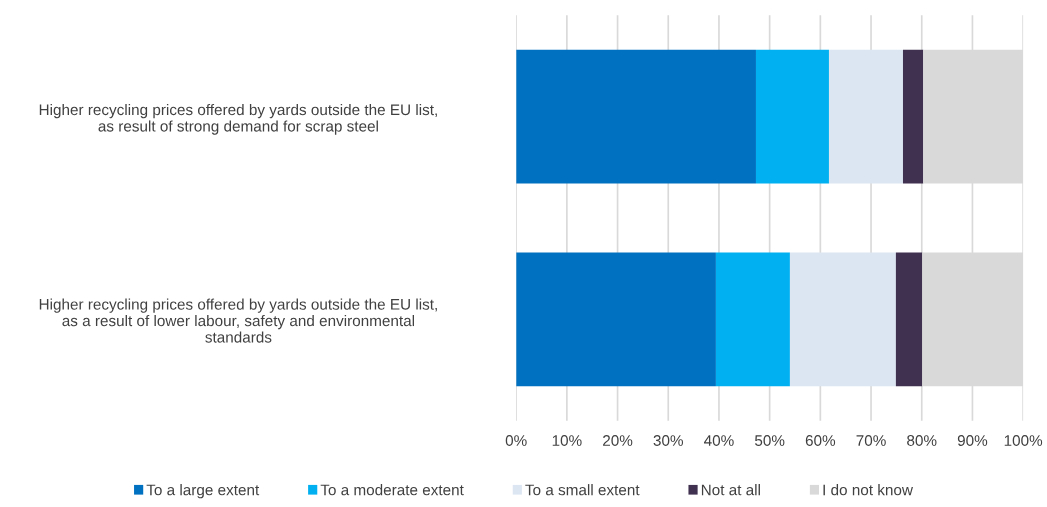 This screenshot has height=507, width=1047. Describe the element at coordinates (392, 490) in the screenshot. I see `legend-label: To a moderate extent` at that location.